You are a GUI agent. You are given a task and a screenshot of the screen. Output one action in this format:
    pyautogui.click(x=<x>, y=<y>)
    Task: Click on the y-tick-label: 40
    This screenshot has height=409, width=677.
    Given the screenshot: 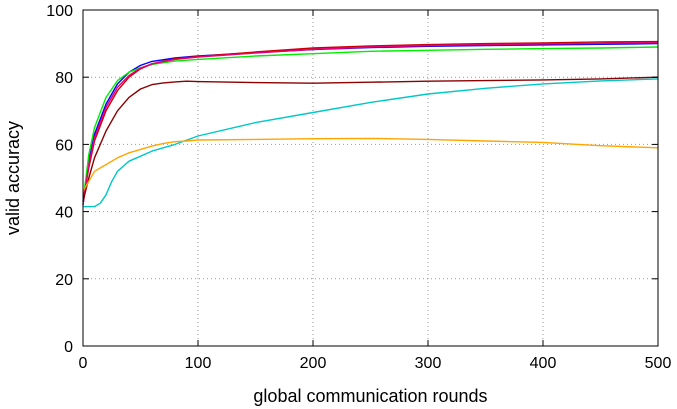 What is the action you would take?
    pyautogui.click(x=64, y=213)
    